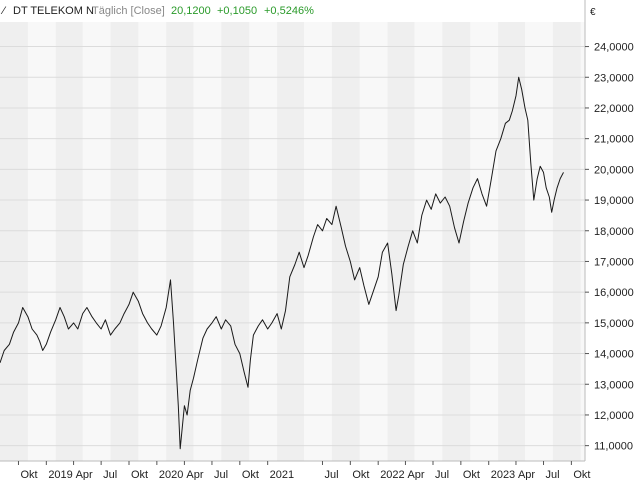 This screenshot has width=640, height=485. Describe the element at coordinates (614, 170) in the screenshot. I see `y-tick-label: 20,0000` at that location.